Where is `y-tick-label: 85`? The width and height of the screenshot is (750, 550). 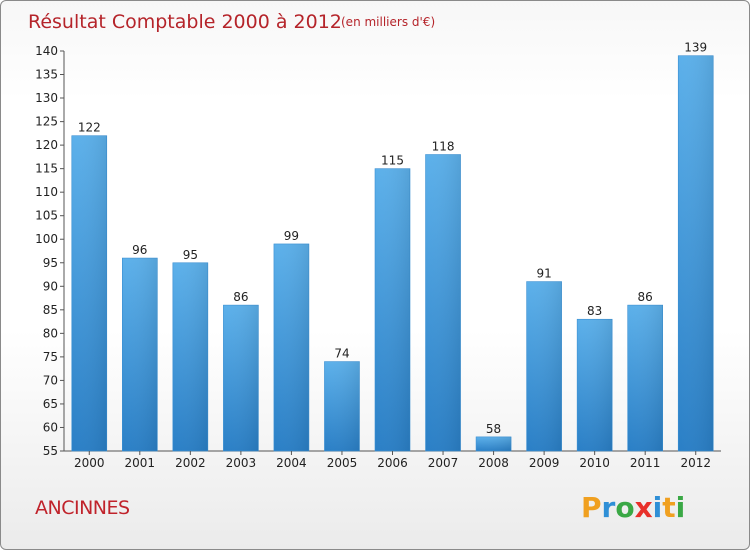
y-tick-label: 85 is located at coordinates (50, 310).